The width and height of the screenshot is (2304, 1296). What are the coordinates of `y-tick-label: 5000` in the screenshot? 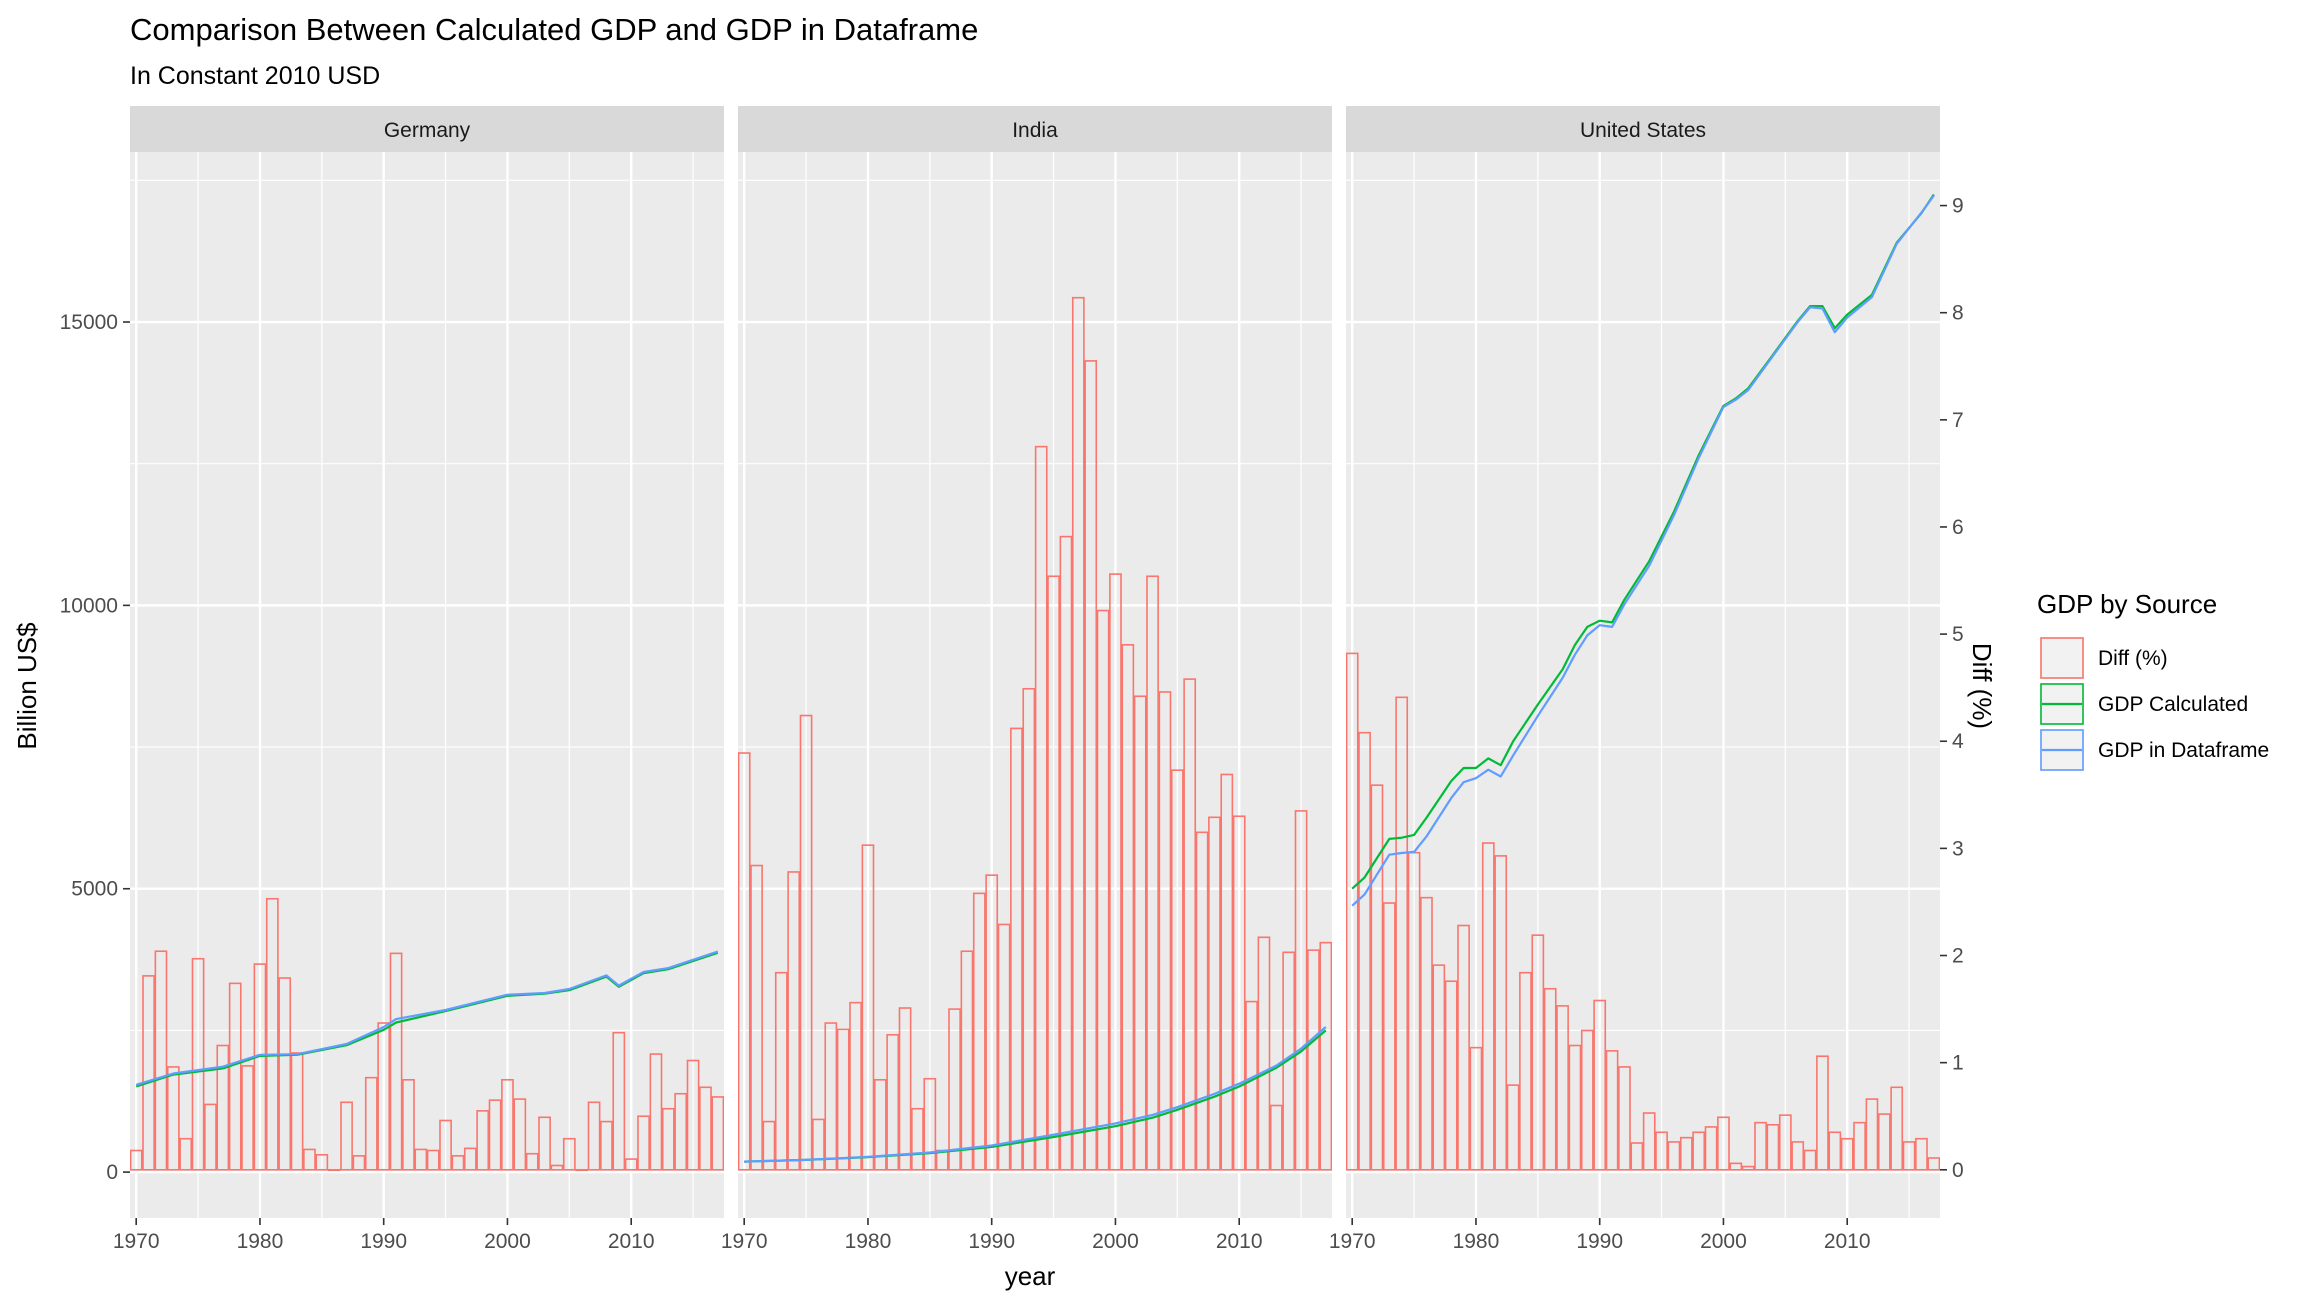 It's located at (94, 889).